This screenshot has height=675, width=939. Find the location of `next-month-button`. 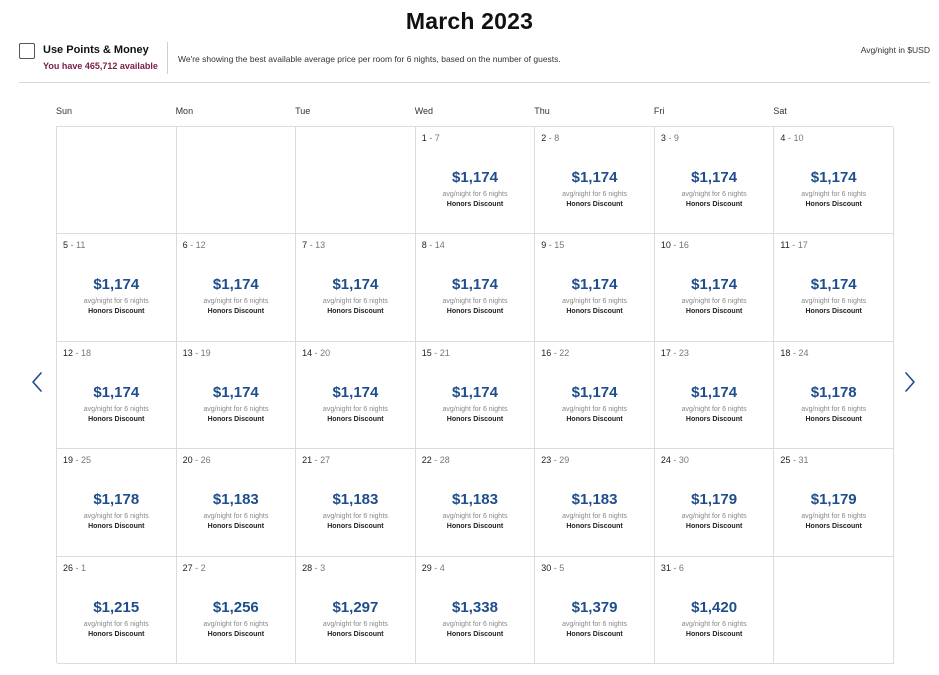

next-month-button is located at coordinates (911, 382).